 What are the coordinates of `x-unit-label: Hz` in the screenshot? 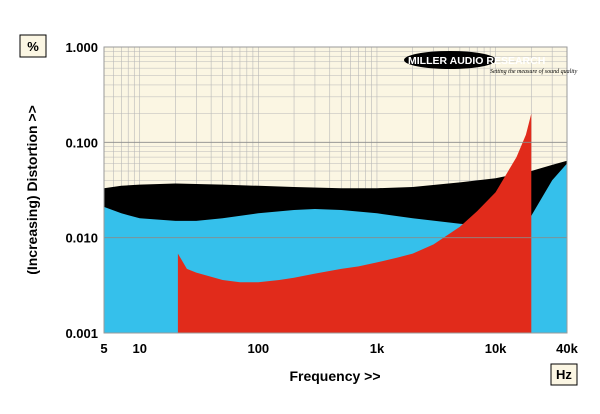 It's located at (564, 374).